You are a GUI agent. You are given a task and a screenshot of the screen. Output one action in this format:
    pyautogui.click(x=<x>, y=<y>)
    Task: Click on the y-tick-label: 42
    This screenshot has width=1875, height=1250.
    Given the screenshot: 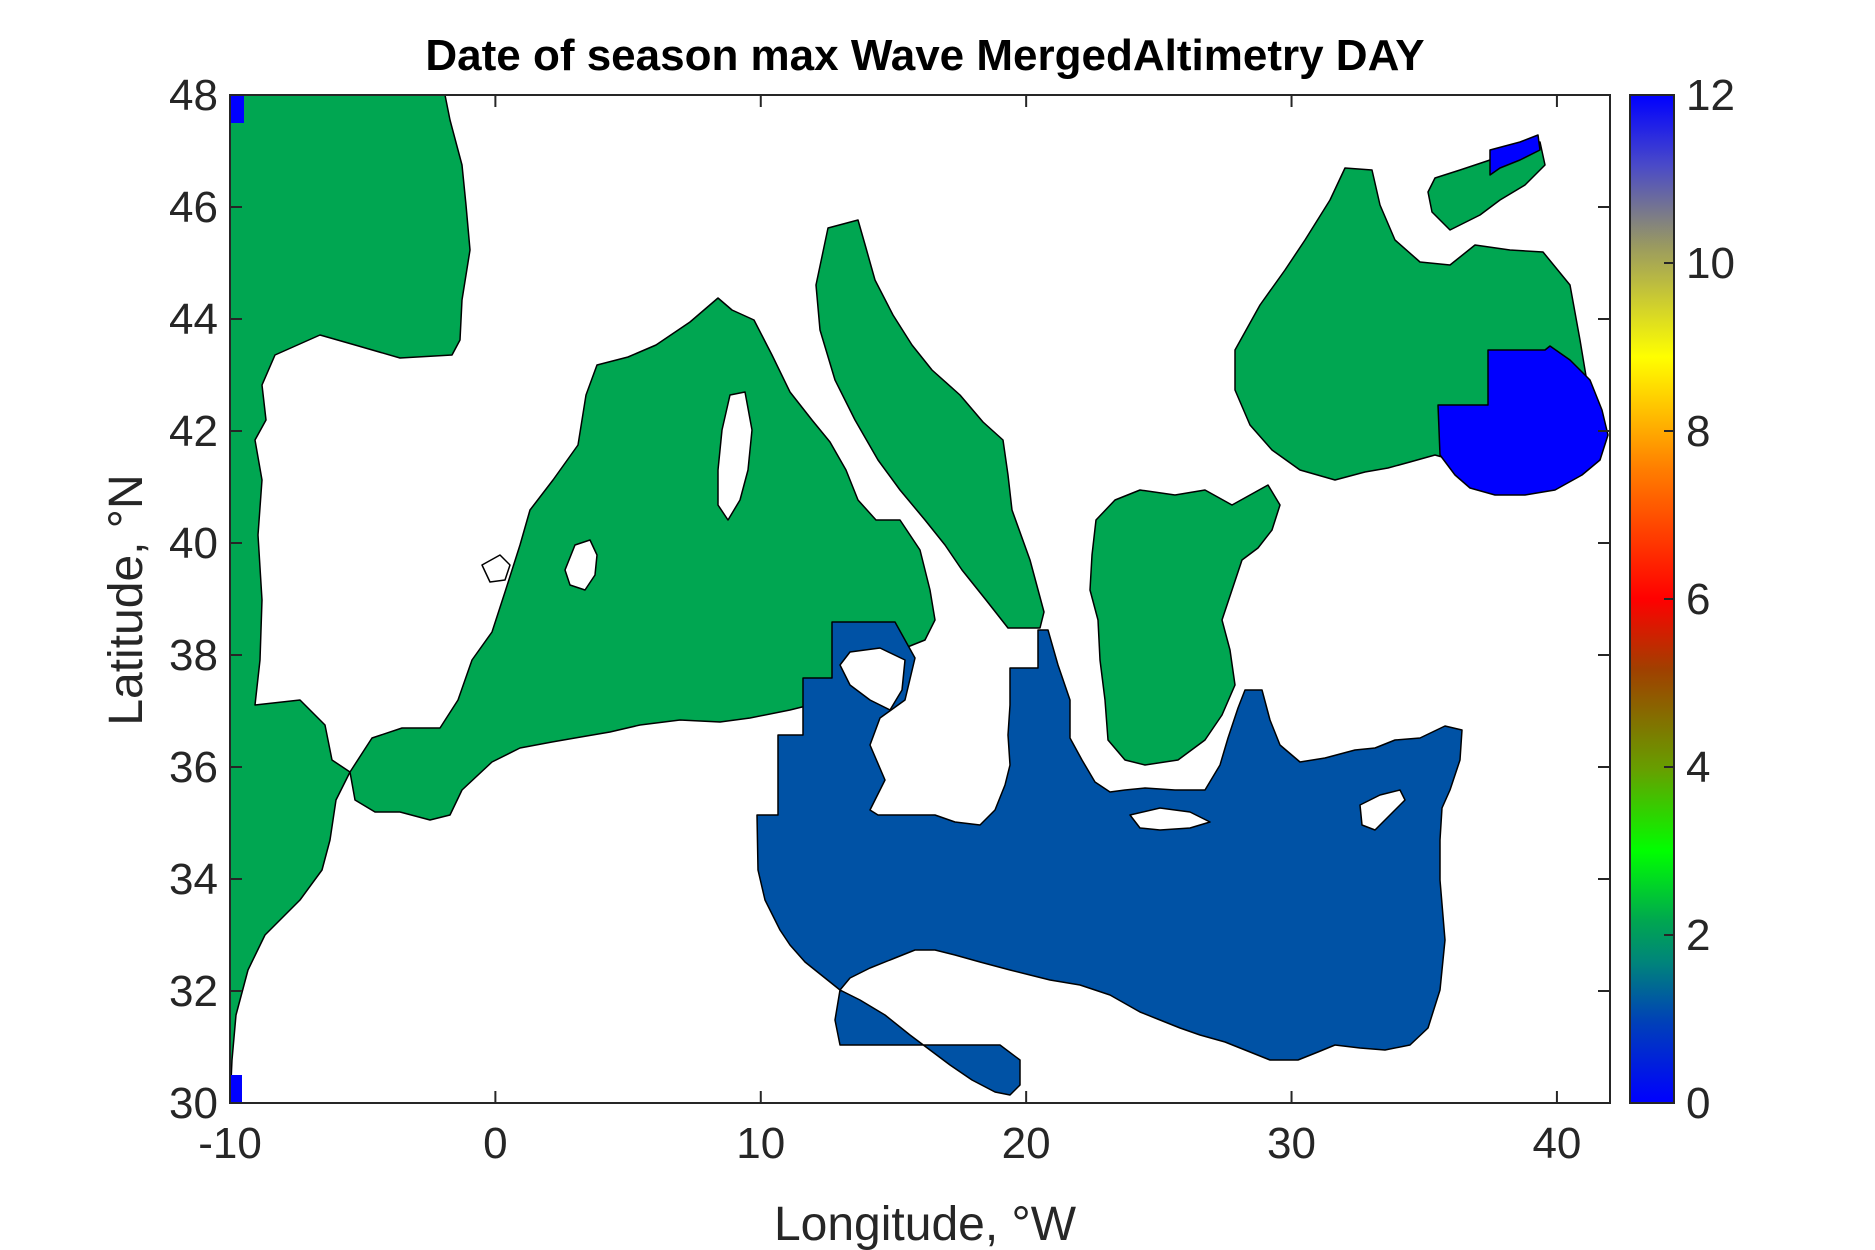 What is the action you would take?
    pyautogui.click(x=193, y=431)
    